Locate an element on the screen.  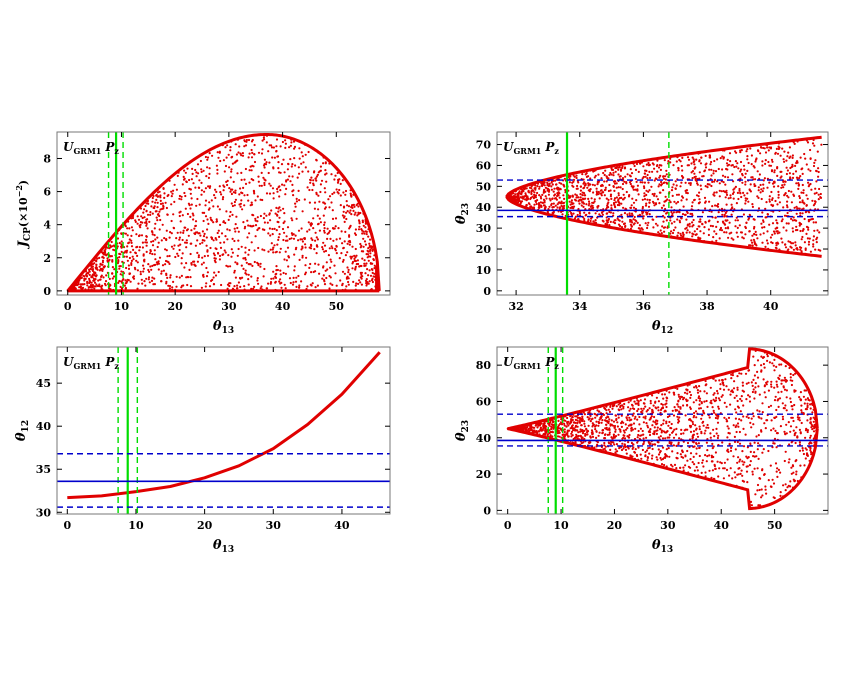
y-axis-label: JCP(×10−2) is located at coordinates (23, 215).